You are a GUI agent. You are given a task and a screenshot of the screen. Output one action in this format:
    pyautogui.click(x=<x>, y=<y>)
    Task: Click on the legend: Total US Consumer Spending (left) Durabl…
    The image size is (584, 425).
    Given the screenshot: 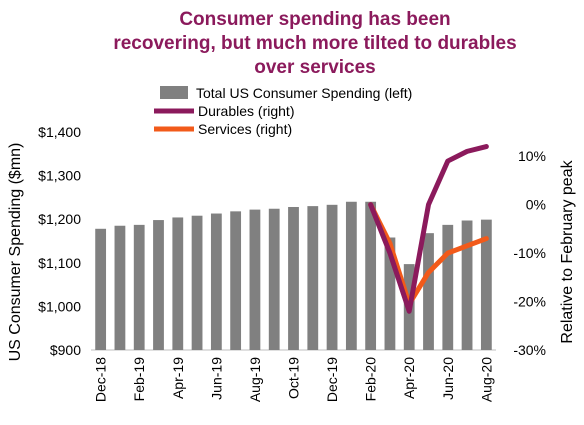 What is the action you would take?
    pyautogui.click(x=283, y=111)
    